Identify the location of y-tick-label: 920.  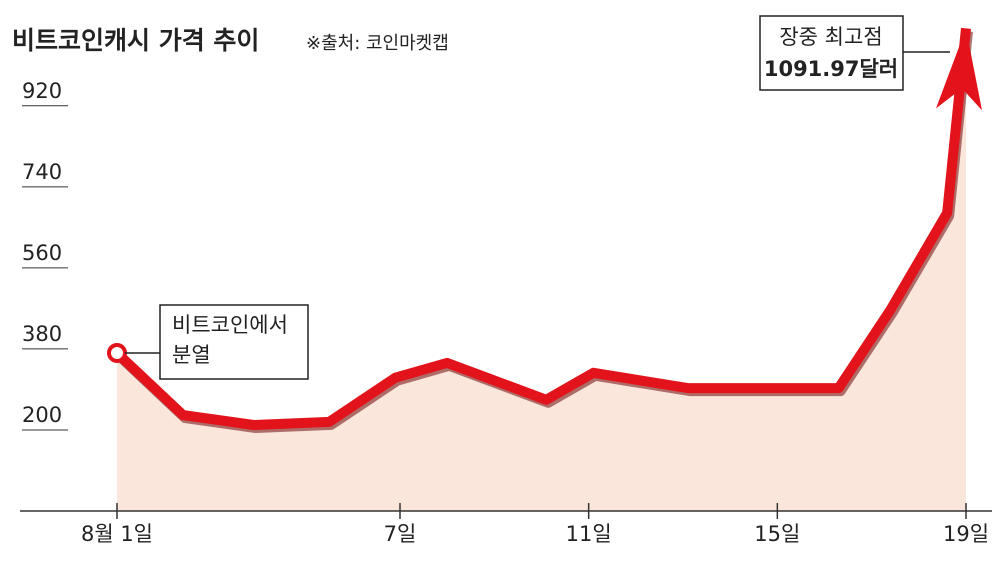
(42, 91).